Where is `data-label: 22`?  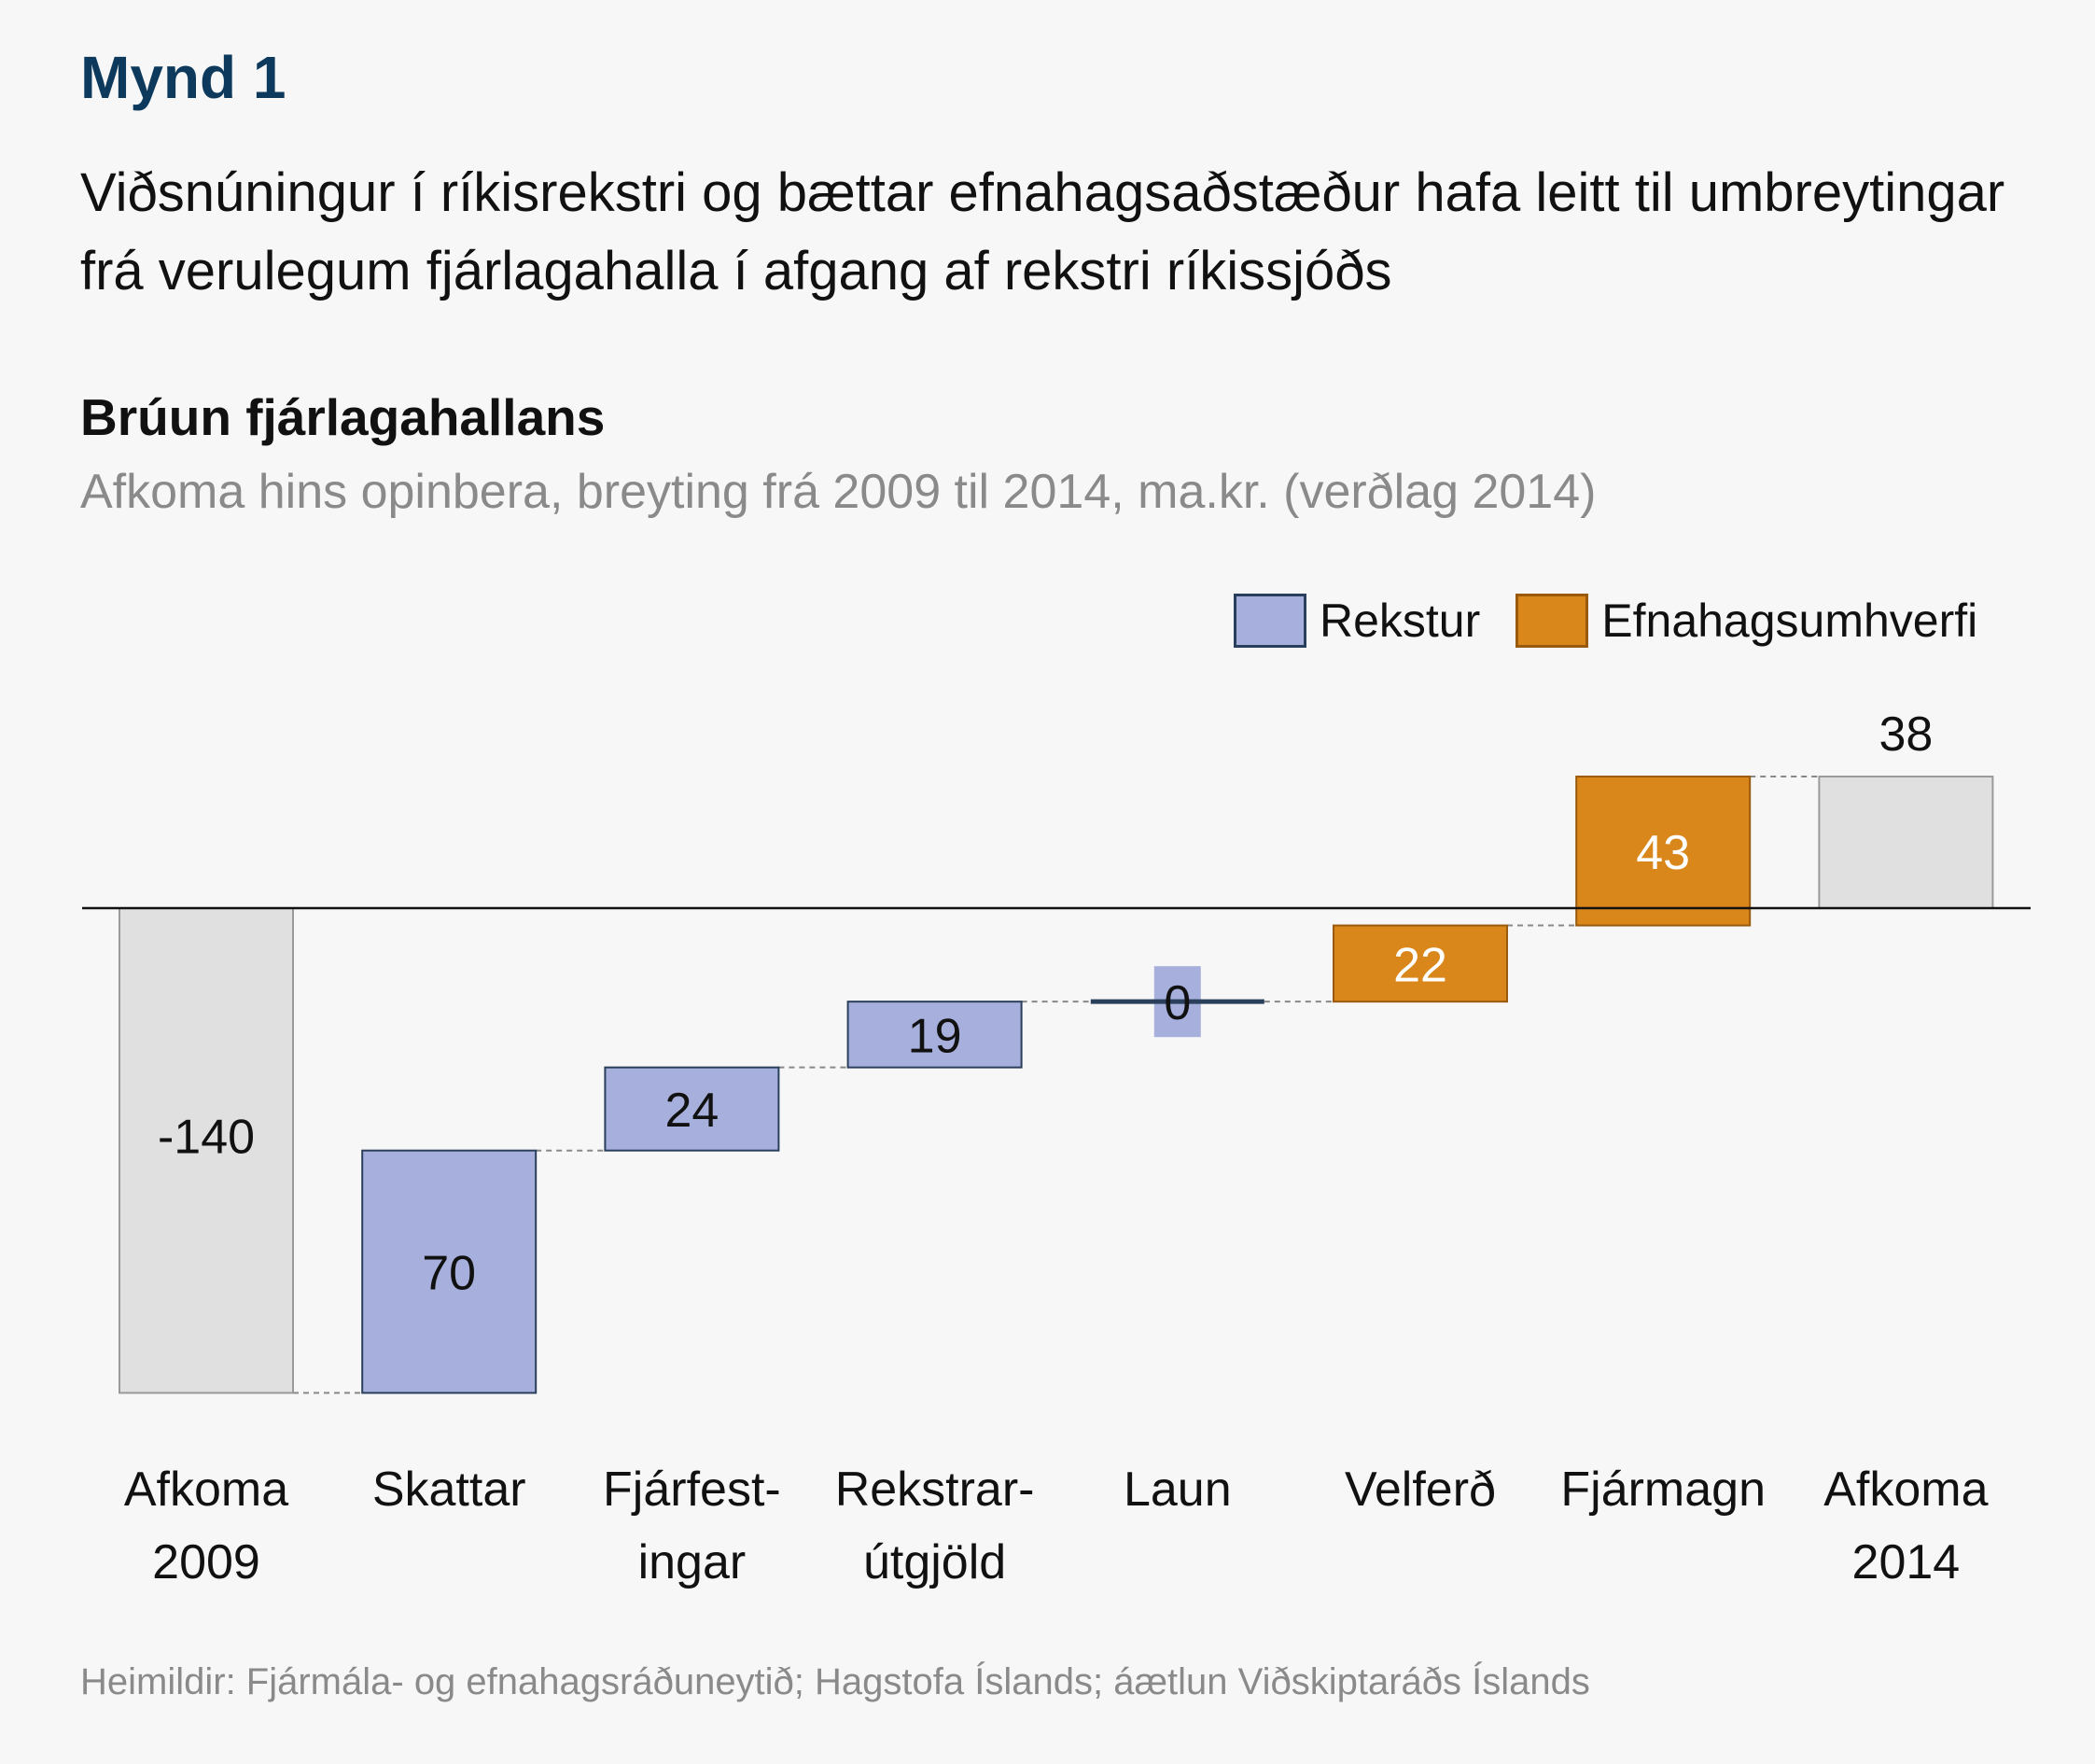
data-label: 22 is located at coordinates (1420, 965).